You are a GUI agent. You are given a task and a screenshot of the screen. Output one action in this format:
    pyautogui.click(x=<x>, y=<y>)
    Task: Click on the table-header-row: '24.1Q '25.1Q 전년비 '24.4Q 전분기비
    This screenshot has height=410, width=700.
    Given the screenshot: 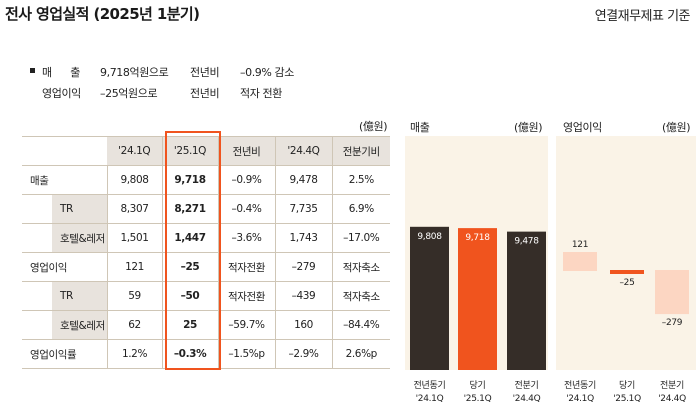 What is the action you would take?
    pyautogui.click(x=206, y=151)
    